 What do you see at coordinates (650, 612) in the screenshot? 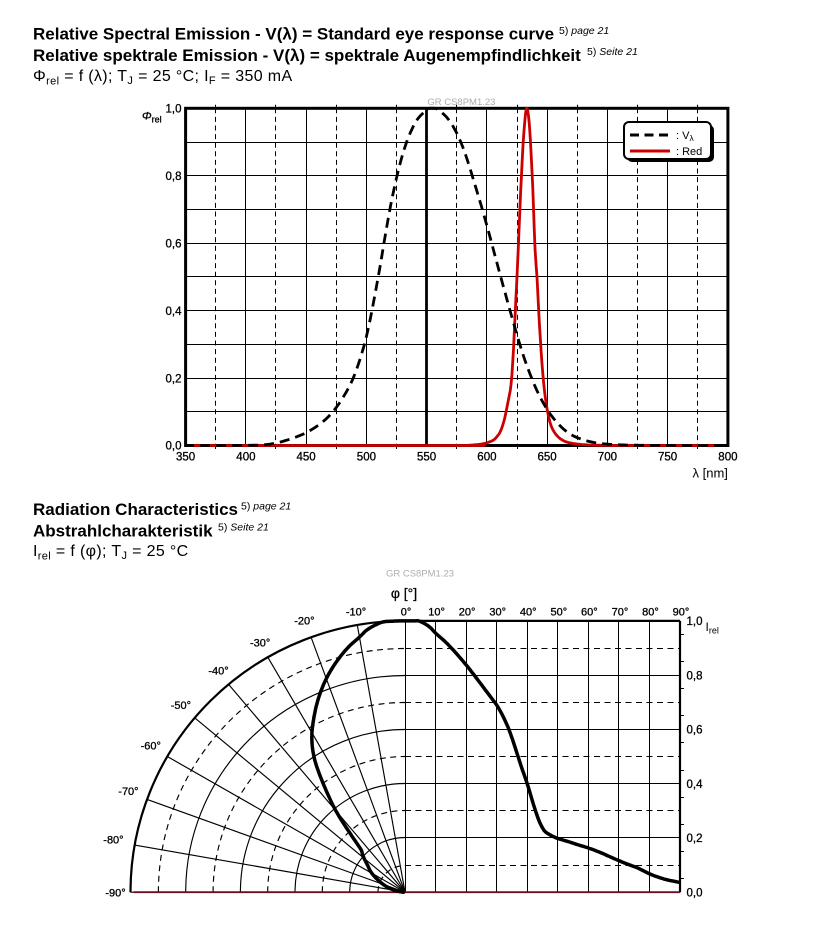
I see `svg-text: 80°` at bounding box center [650, 612].